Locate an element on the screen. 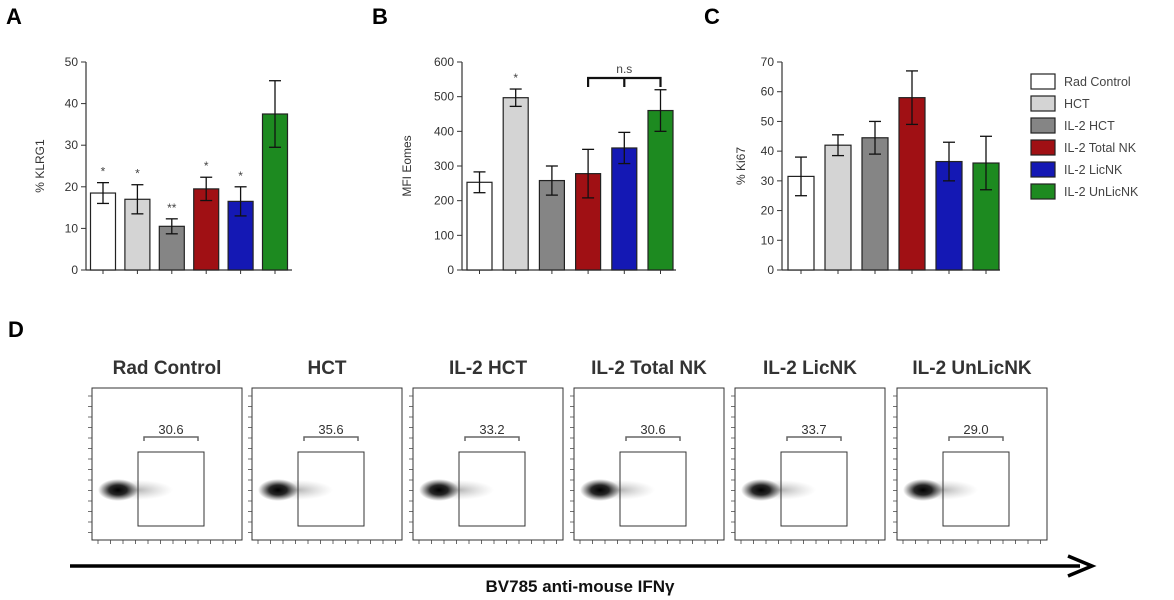 This screenshot has height=600, width=1174. flow-panel-title: IL-2 Total NK is located at coordinates (649, 368).